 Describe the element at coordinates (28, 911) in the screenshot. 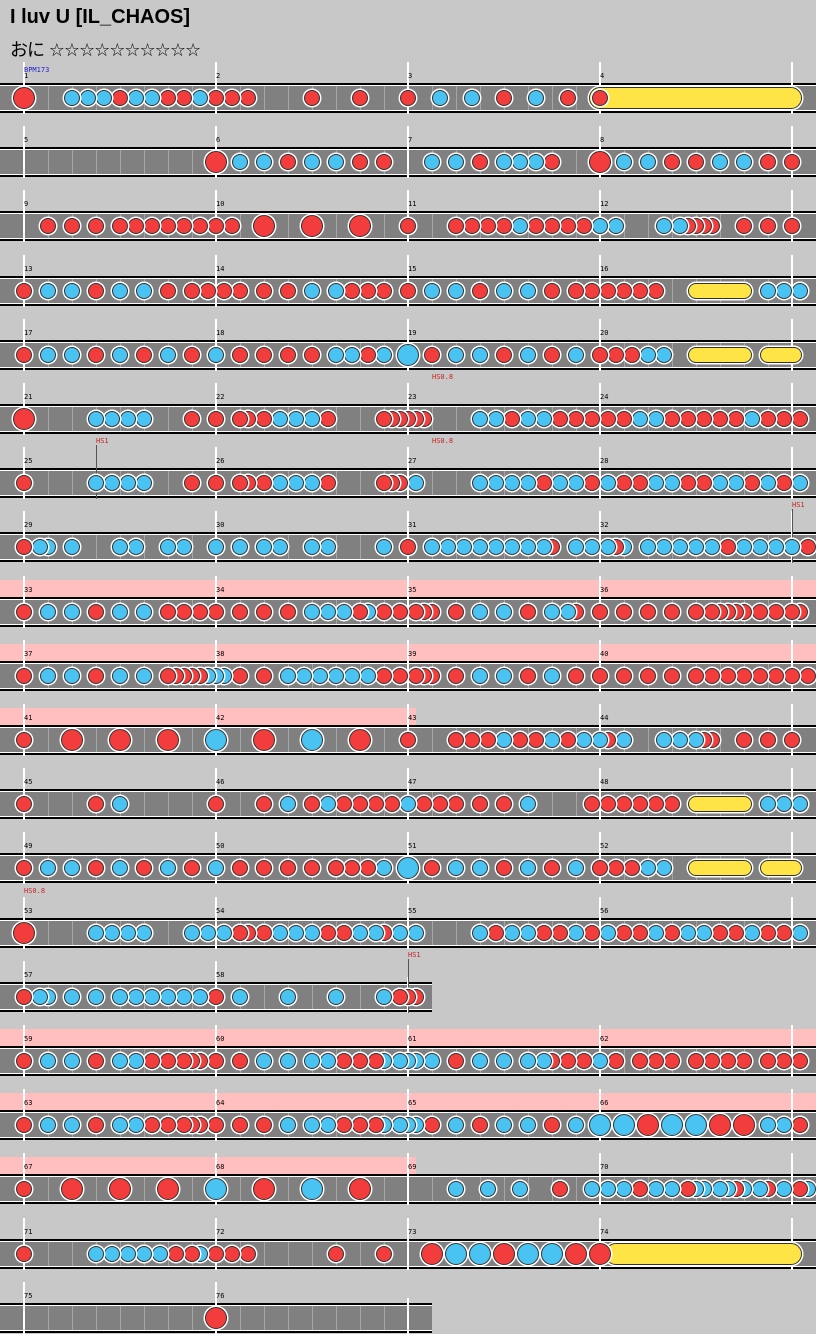

I see `measure-number: 53` at that location.